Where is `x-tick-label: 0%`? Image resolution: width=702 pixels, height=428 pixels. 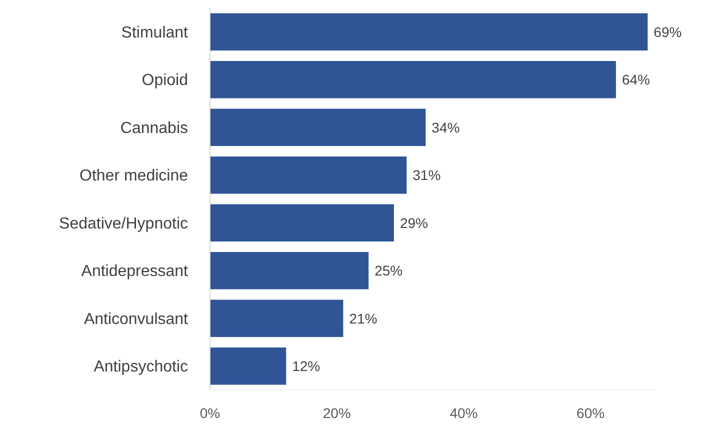 x-tick-label: 0% is located at coordinates (210, 413).